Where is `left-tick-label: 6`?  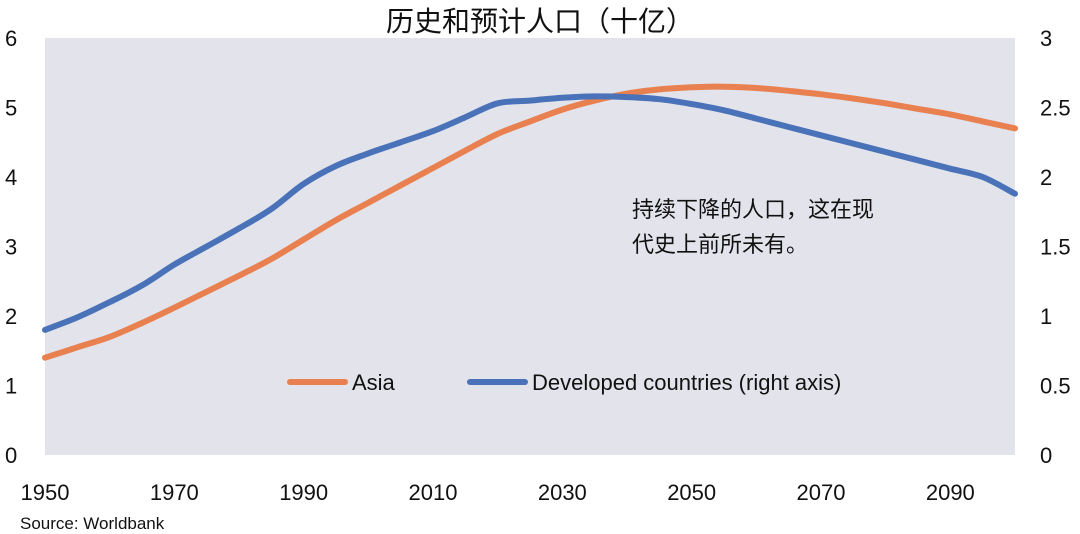 left-tick-label: 6 is located at coordinates (11, 38).